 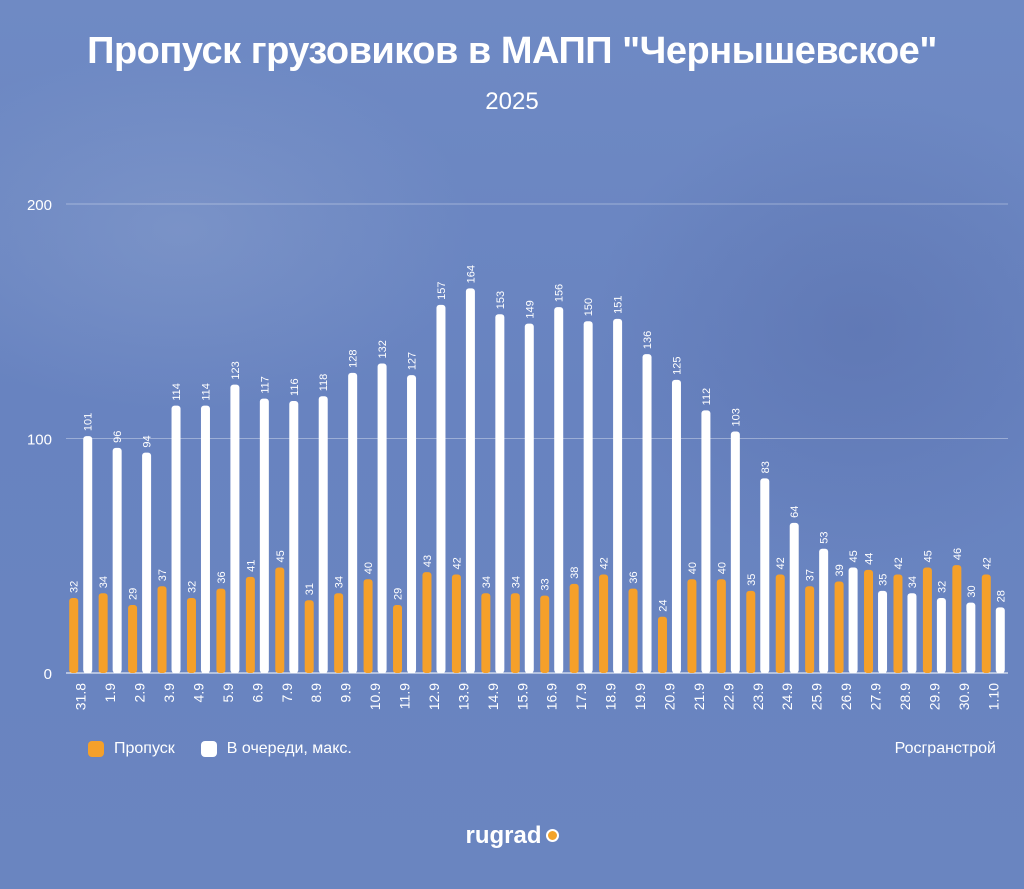 I want to click on data-label-queue: 103, so click(x=736, y=417).